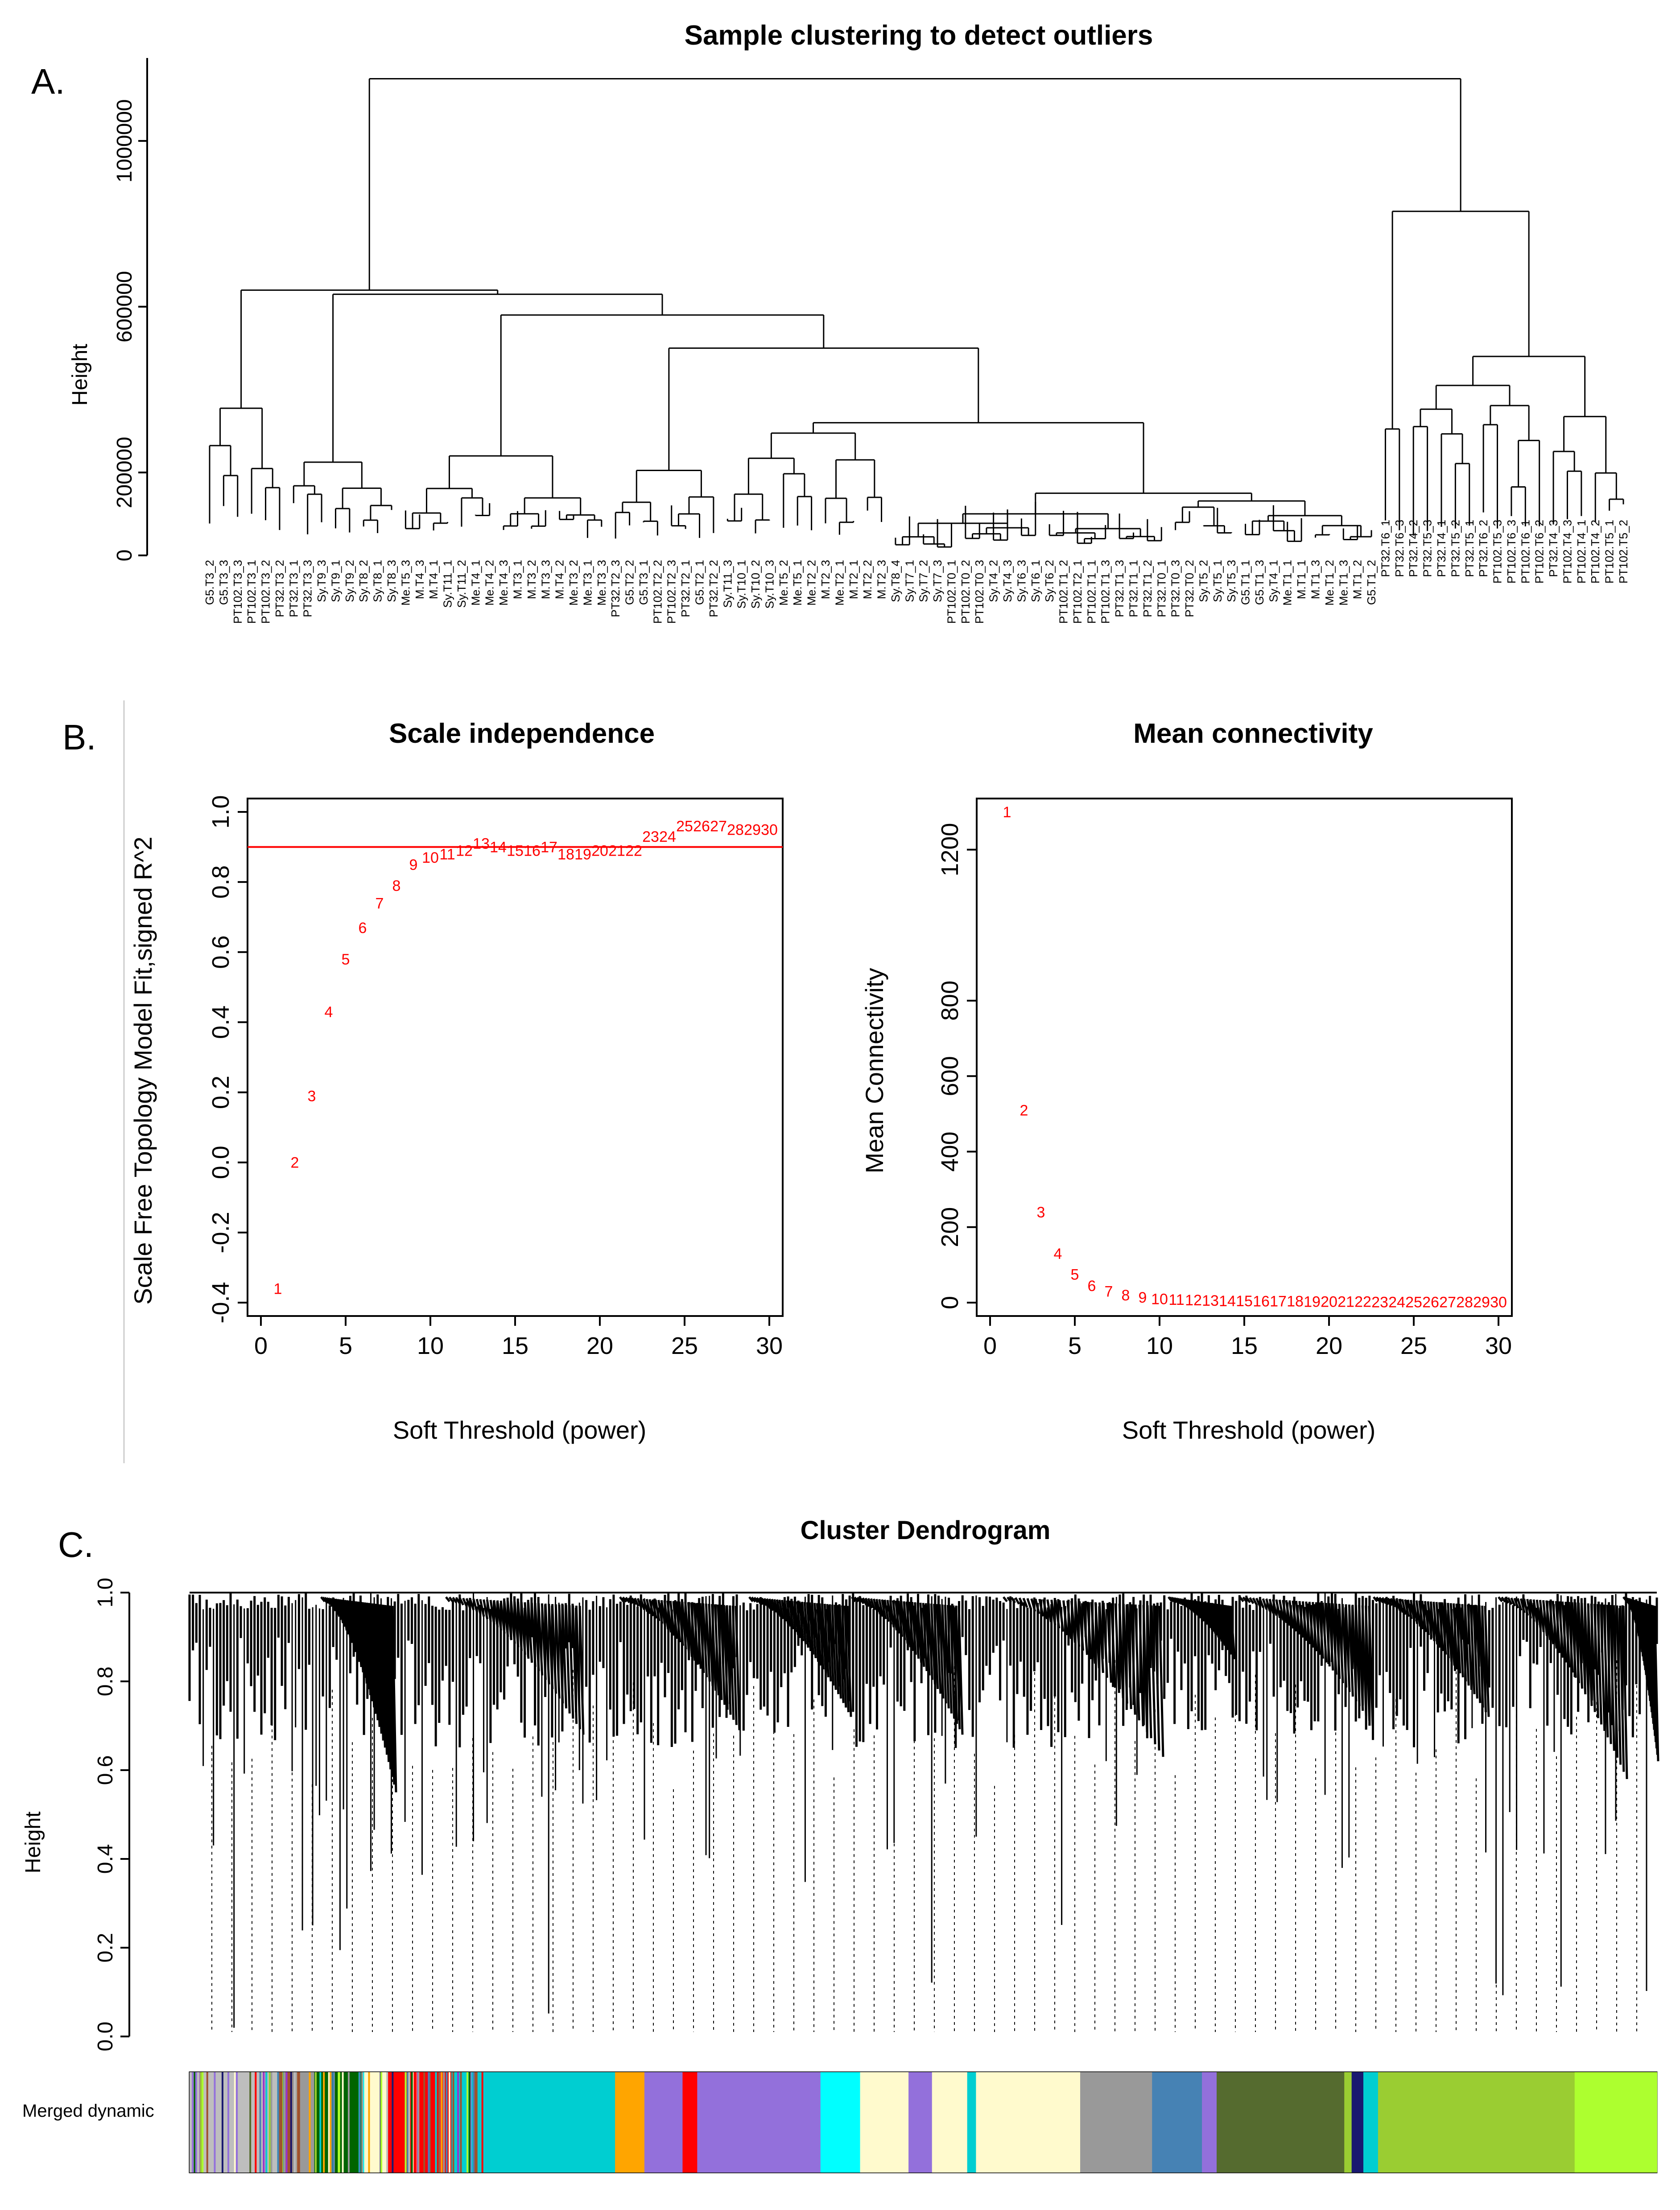  What do you see at coordinates (79, 737) in the screenshot?
I see `panel-label-b: B.` at bounding box center [79, 737].